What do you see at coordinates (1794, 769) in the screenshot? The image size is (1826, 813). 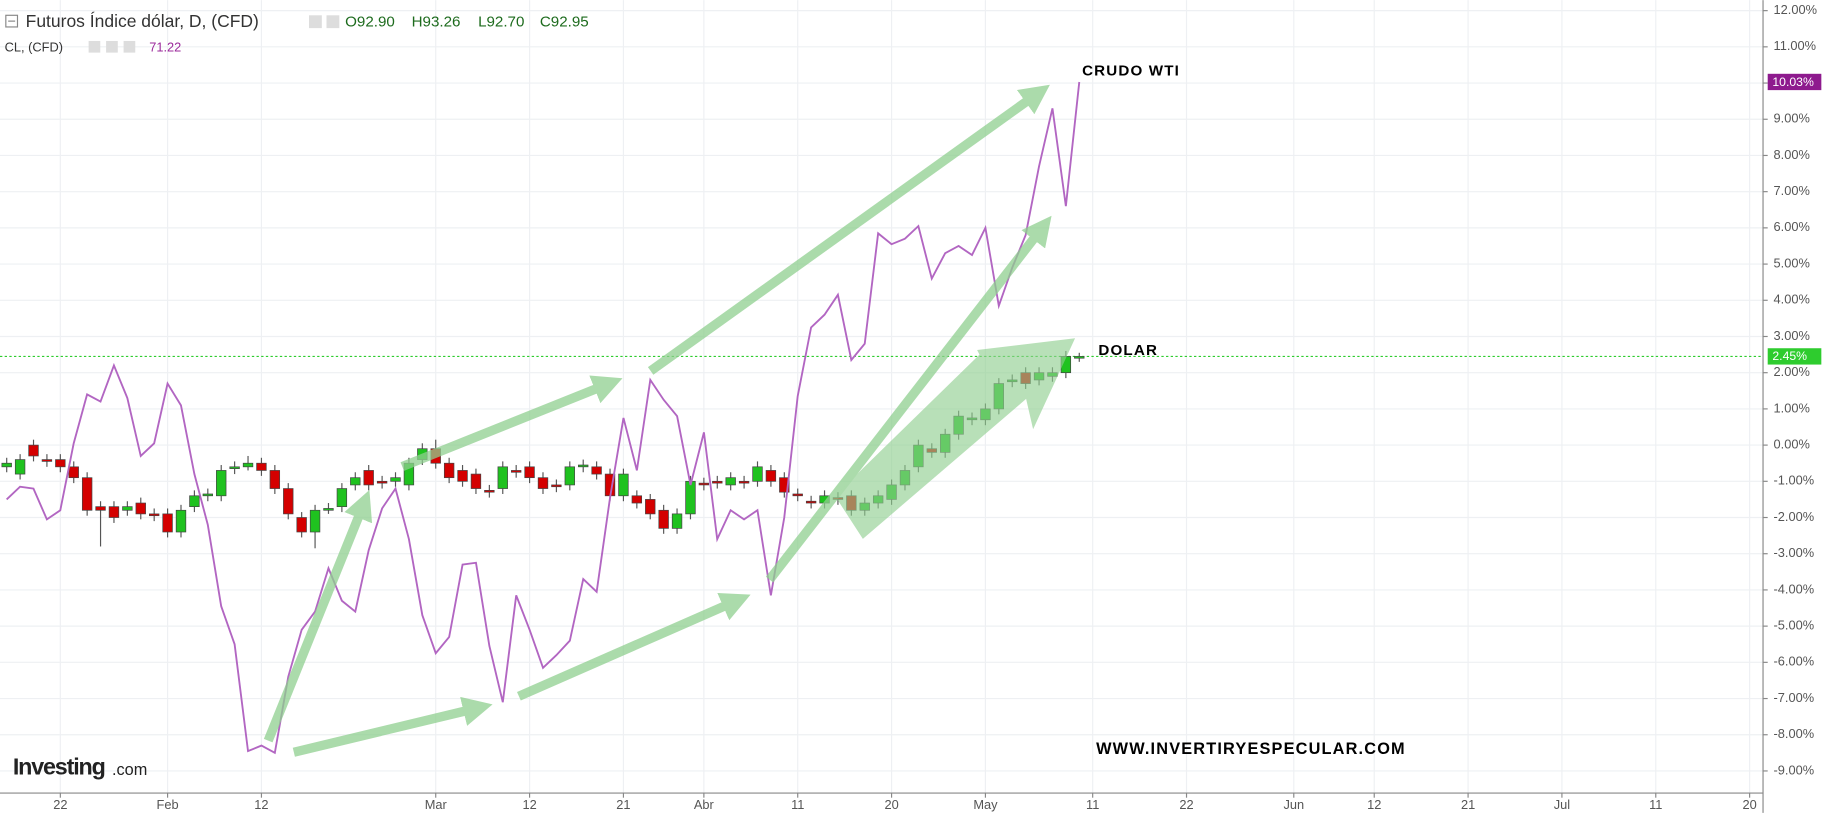 I see `y-tick-label: -9.00%` at bounding box center [1794, 769].